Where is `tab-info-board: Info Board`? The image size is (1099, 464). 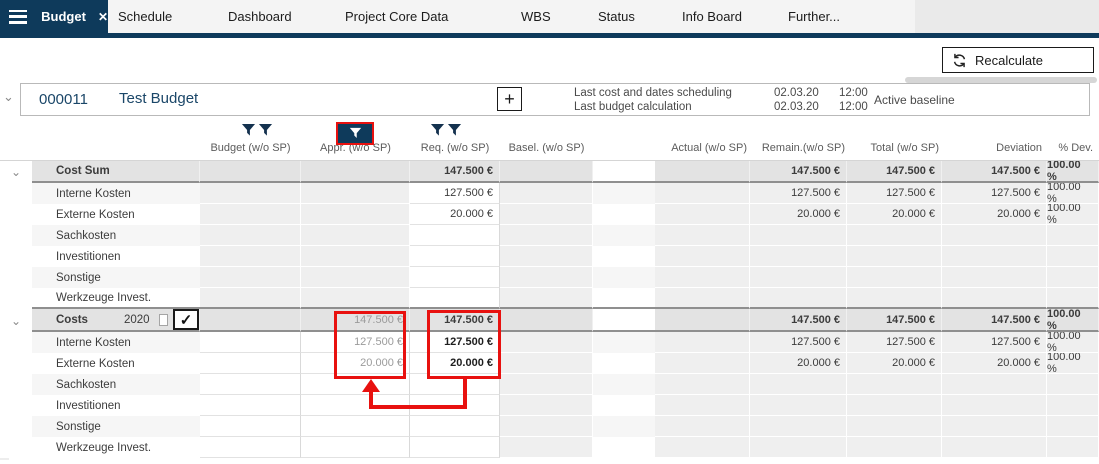
tab-info-board: Info Board is located at coordinates (712, 16).